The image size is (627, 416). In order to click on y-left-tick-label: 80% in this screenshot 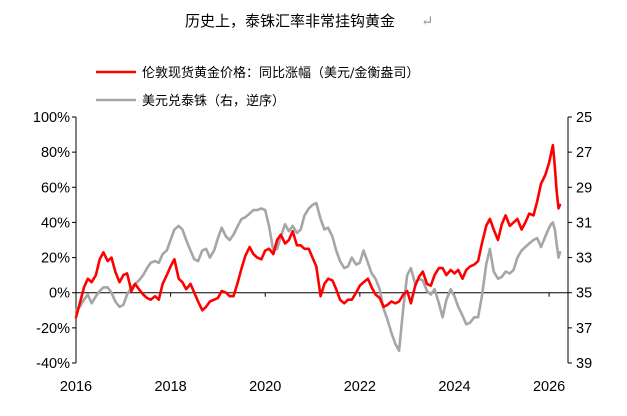, I will do `click(55, 153)`.